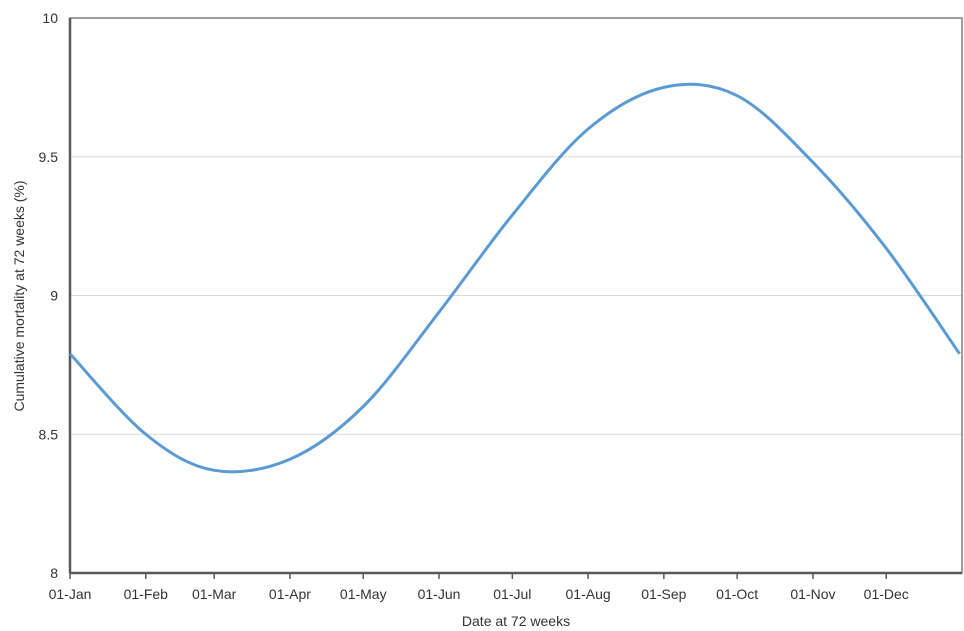  I want to click on x-tick-label: 01-Jan, so click(70, 594).